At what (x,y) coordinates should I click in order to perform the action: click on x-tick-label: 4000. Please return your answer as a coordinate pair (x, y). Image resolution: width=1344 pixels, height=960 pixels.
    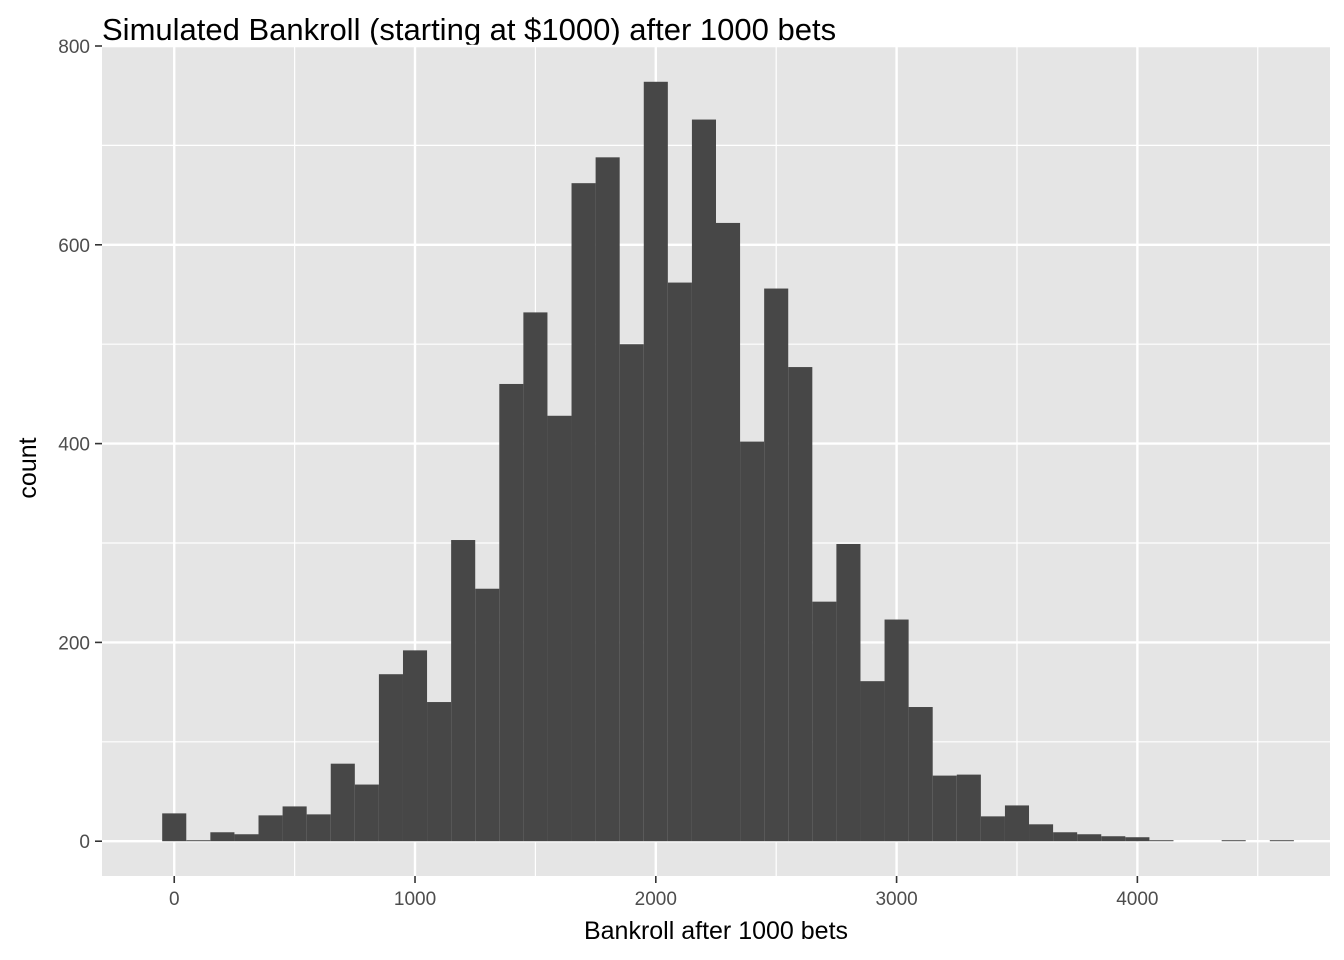
    Looking at the image, I should click on (1137, 899).